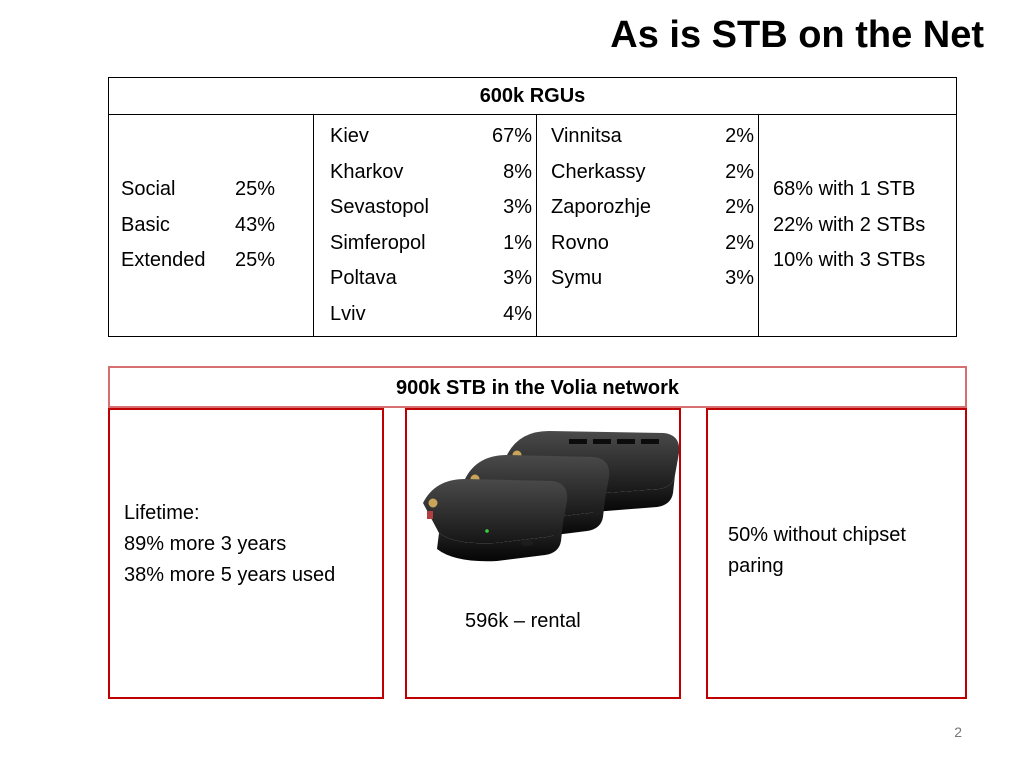  What do you see at coordinates (849, 260) in the screenshot?
I see `stb-count-text: 10% with 3 STBs` at bounding box center [849, 260].